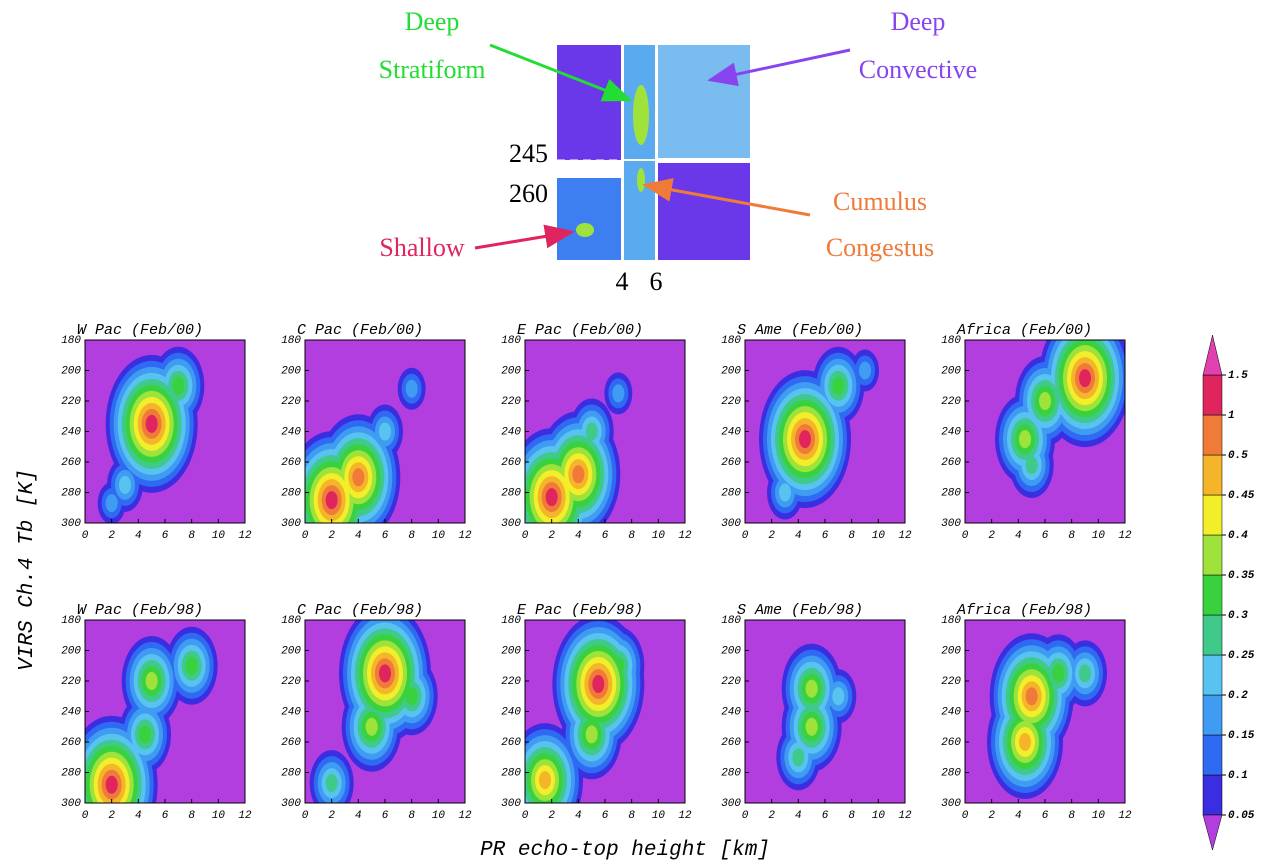 The width and height of the screenshot is (1261, 861). I want to click on colorbar-label: 0.2, so click(1238, 696).